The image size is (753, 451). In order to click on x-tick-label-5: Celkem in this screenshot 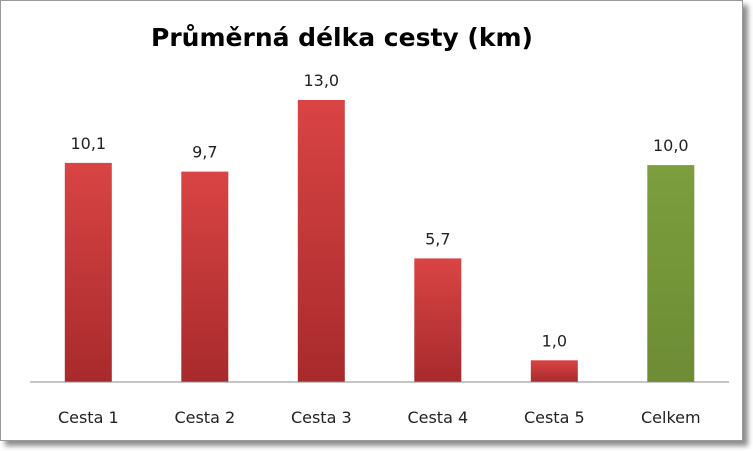, I will do `click(671, 417)`.